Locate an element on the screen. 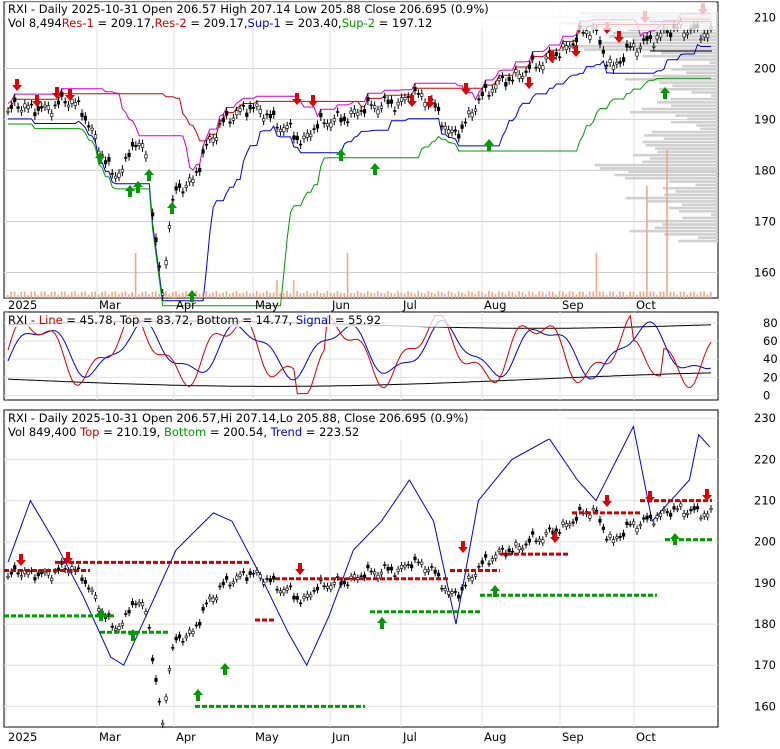 The width and height of the screenshot is (780, 749). trend-buy-arrow is located at coordinates (225, 669).